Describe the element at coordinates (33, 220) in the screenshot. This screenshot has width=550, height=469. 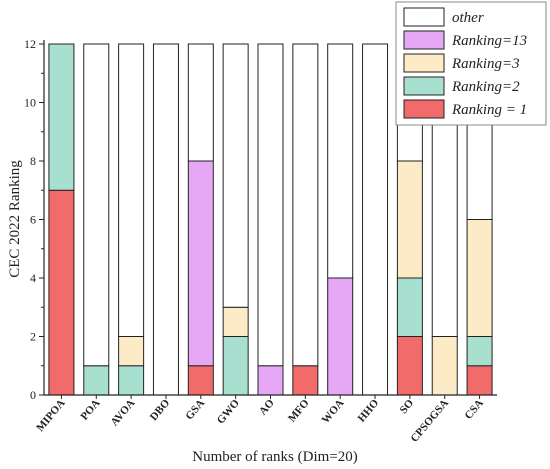
I see `y-tick-label: 6` at that location.